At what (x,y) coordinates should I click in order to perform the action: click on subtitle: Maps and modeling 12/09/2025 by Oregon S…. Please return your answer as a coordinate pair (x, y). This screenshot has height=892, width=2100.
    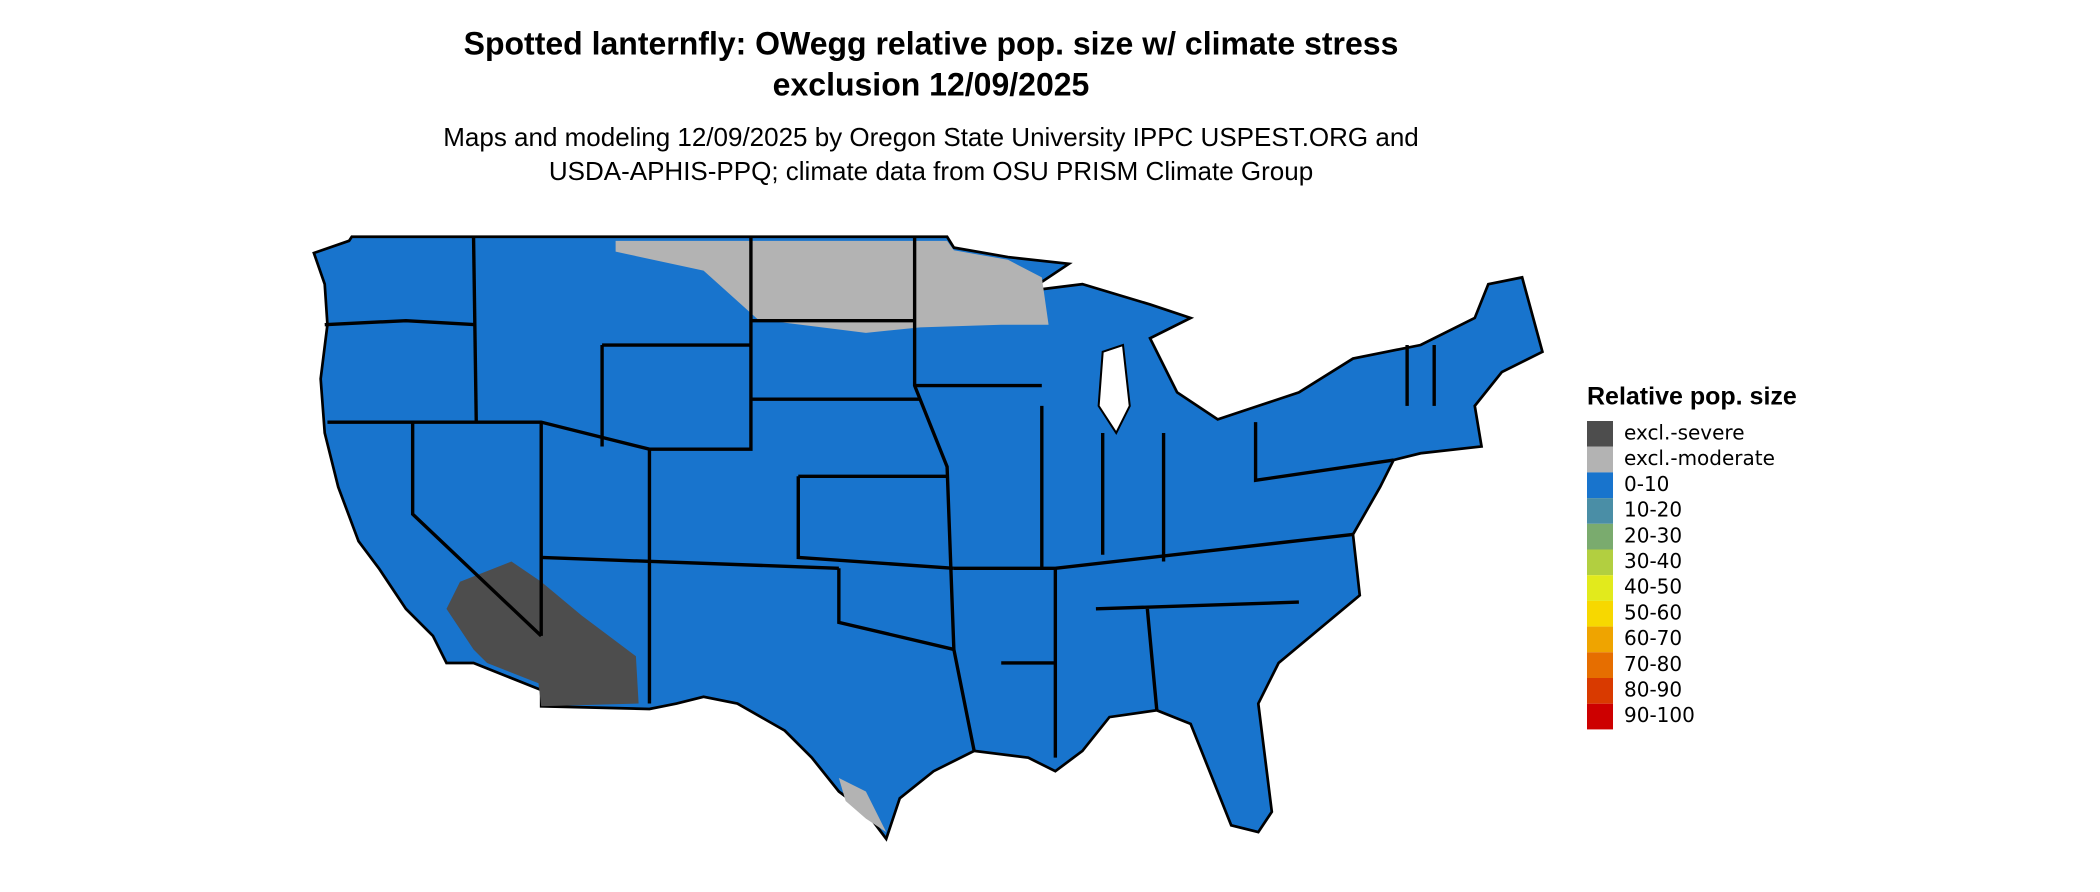
    Looking at the image, I should click on (931, 137).